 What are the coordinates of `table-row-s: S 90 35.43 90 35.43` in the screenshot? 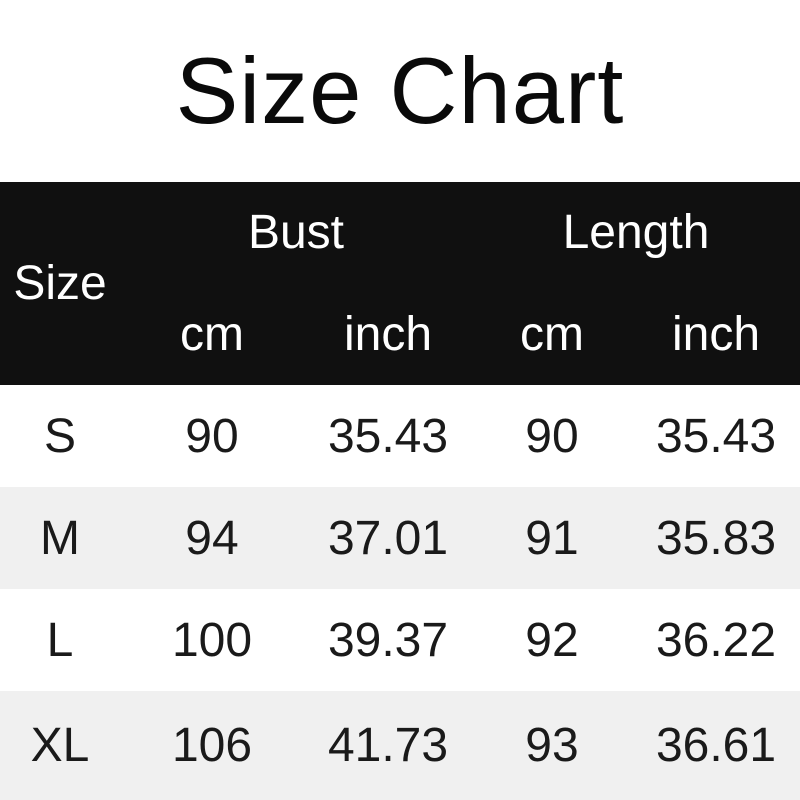 It's located at (400, 436).